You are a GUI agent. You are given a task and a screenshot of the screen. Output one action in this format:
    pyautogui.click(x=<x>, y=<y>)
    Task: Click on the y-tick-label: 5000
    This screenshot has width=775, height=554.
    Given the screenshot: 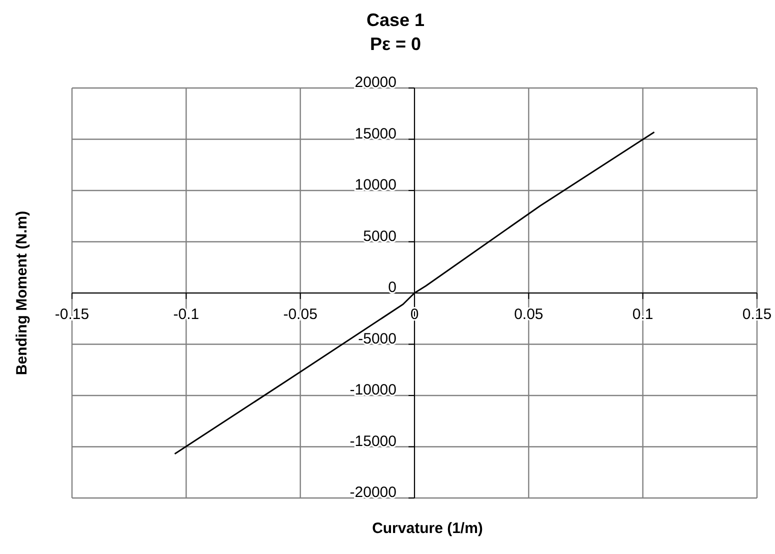 What is the action you would take?
    pyautogui.click(x=379, y=236)
    